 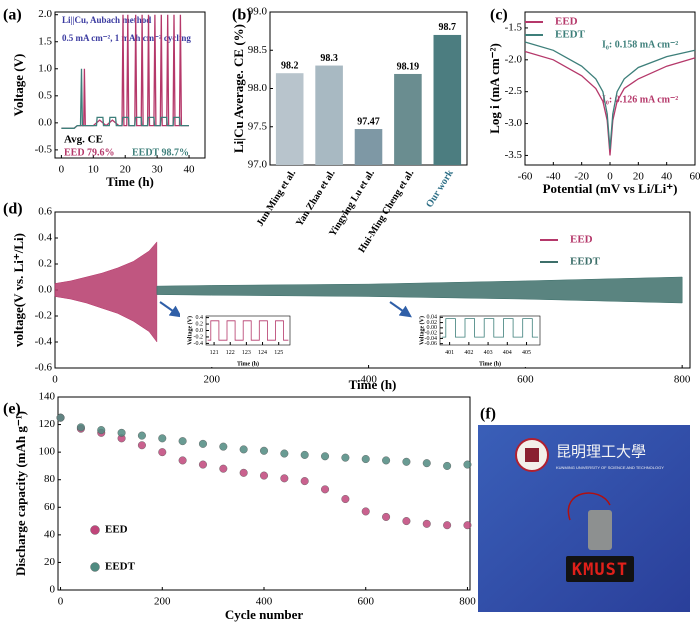 What do you see at coordinates (278, 353) in the screenshot?
I see `x-tick-label: 125` at bounding box center [278, 353].